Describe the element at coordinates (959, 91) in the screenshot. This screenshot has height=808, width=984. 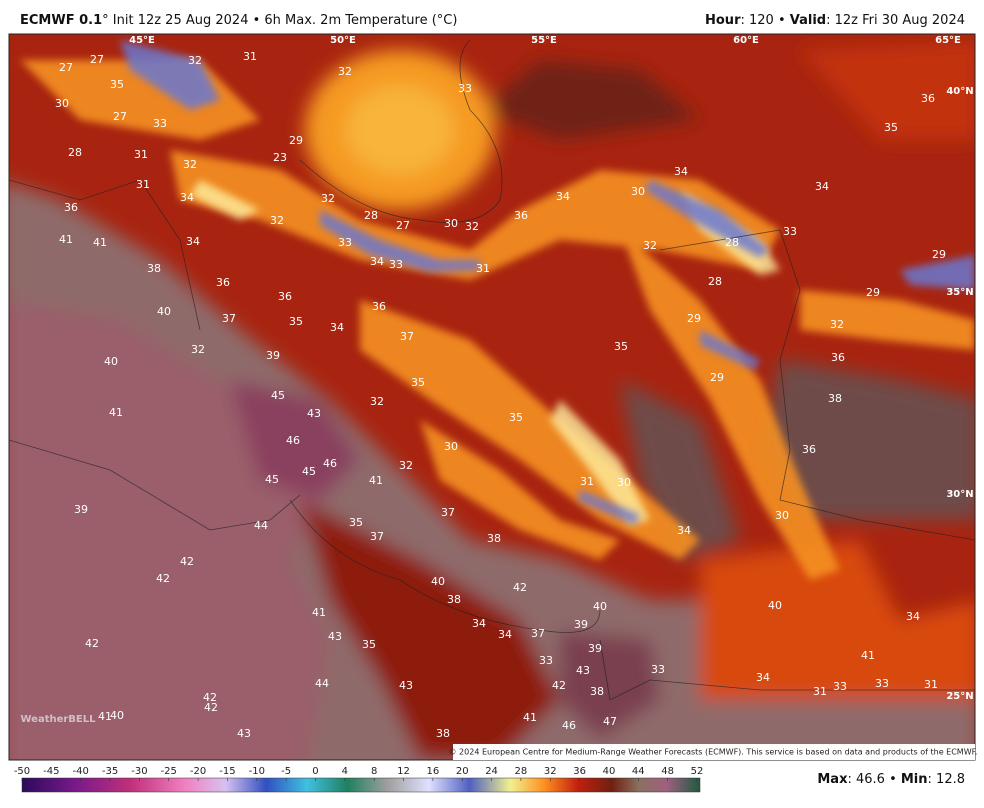
I see `latitude-label: 40°N` at that location.